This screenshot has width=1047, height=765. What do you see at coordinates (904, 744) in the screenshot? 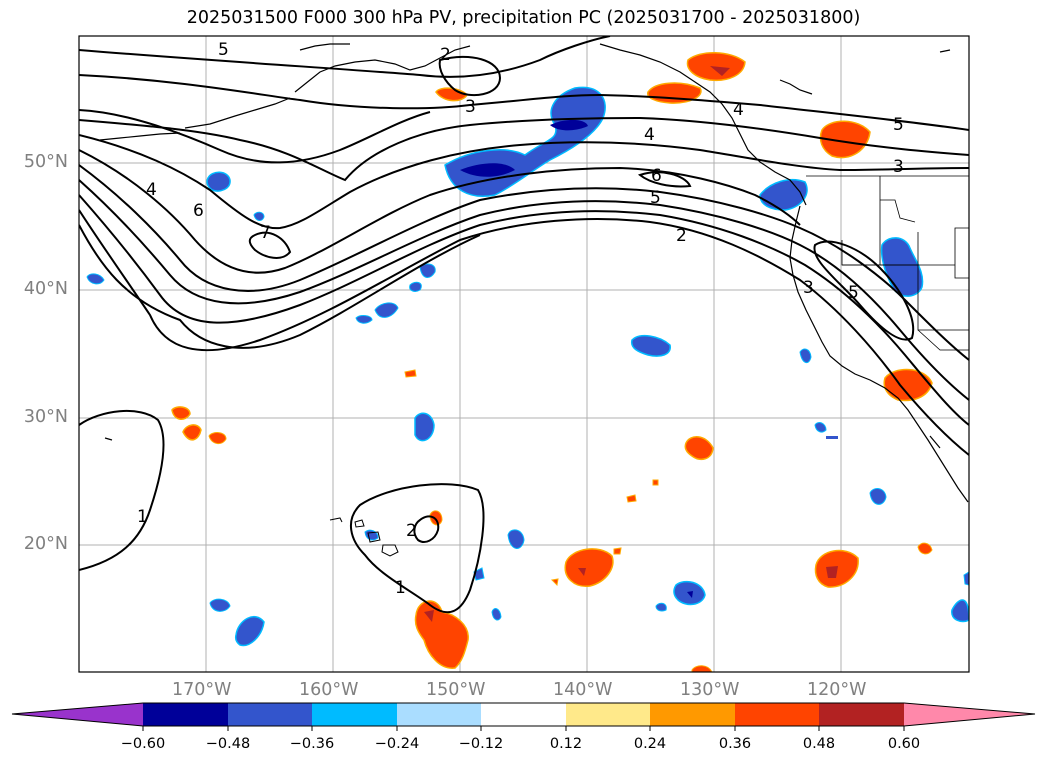
I see `colorbar-tick-label: 0.60` at bounding box center [904, 744].